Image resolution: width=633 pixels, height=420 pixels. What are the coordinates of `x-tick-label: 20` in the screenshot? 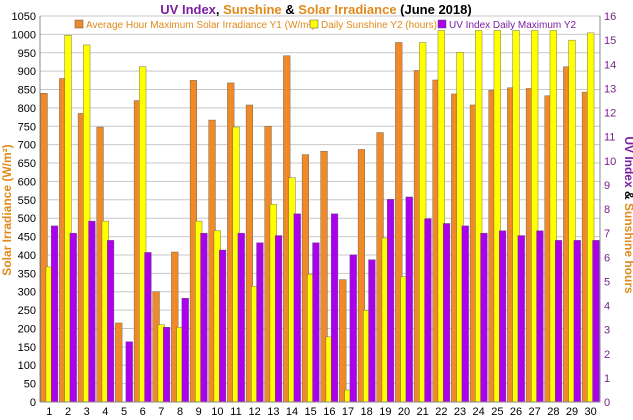 It's located at (404, 412).